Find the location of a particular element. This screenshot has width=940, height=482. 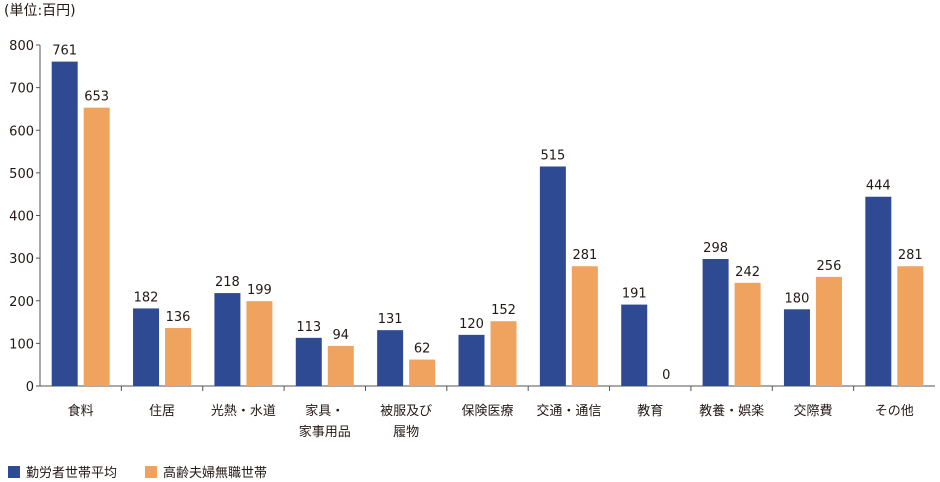

y-tick-label: 0 is located at coordinates (30, 387).